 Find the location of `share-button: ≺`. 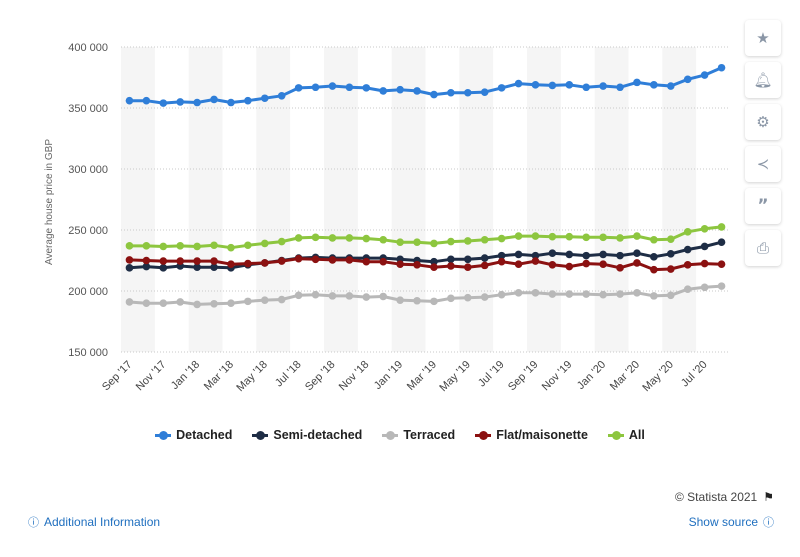

share-button: ≺ is located at coordinates (763, 164).